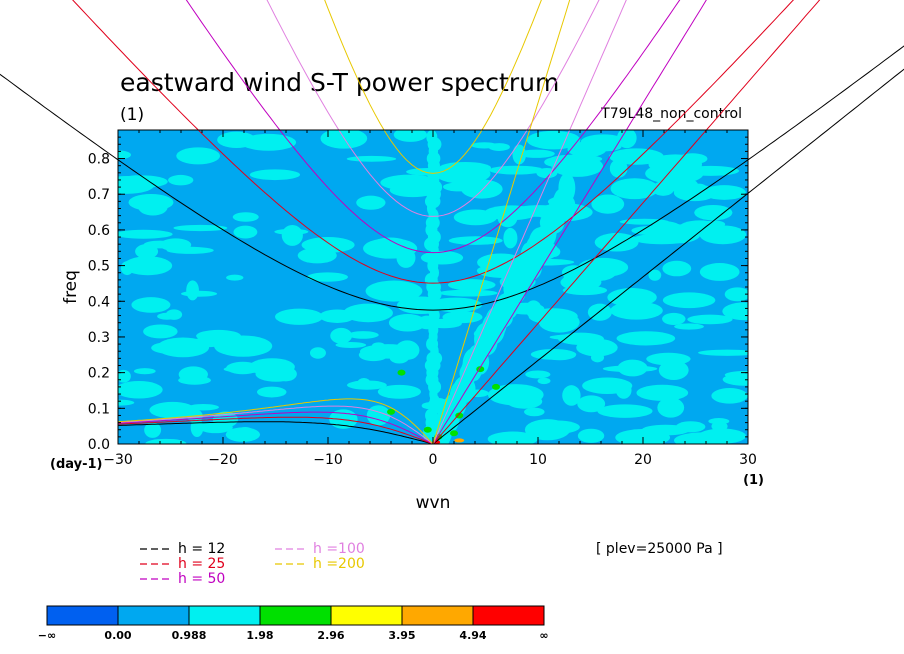 This screenshot has width=904, height=654. Describe the element at coordinates (567, 188) in the screenshot. I see `field-ridge` at that location.